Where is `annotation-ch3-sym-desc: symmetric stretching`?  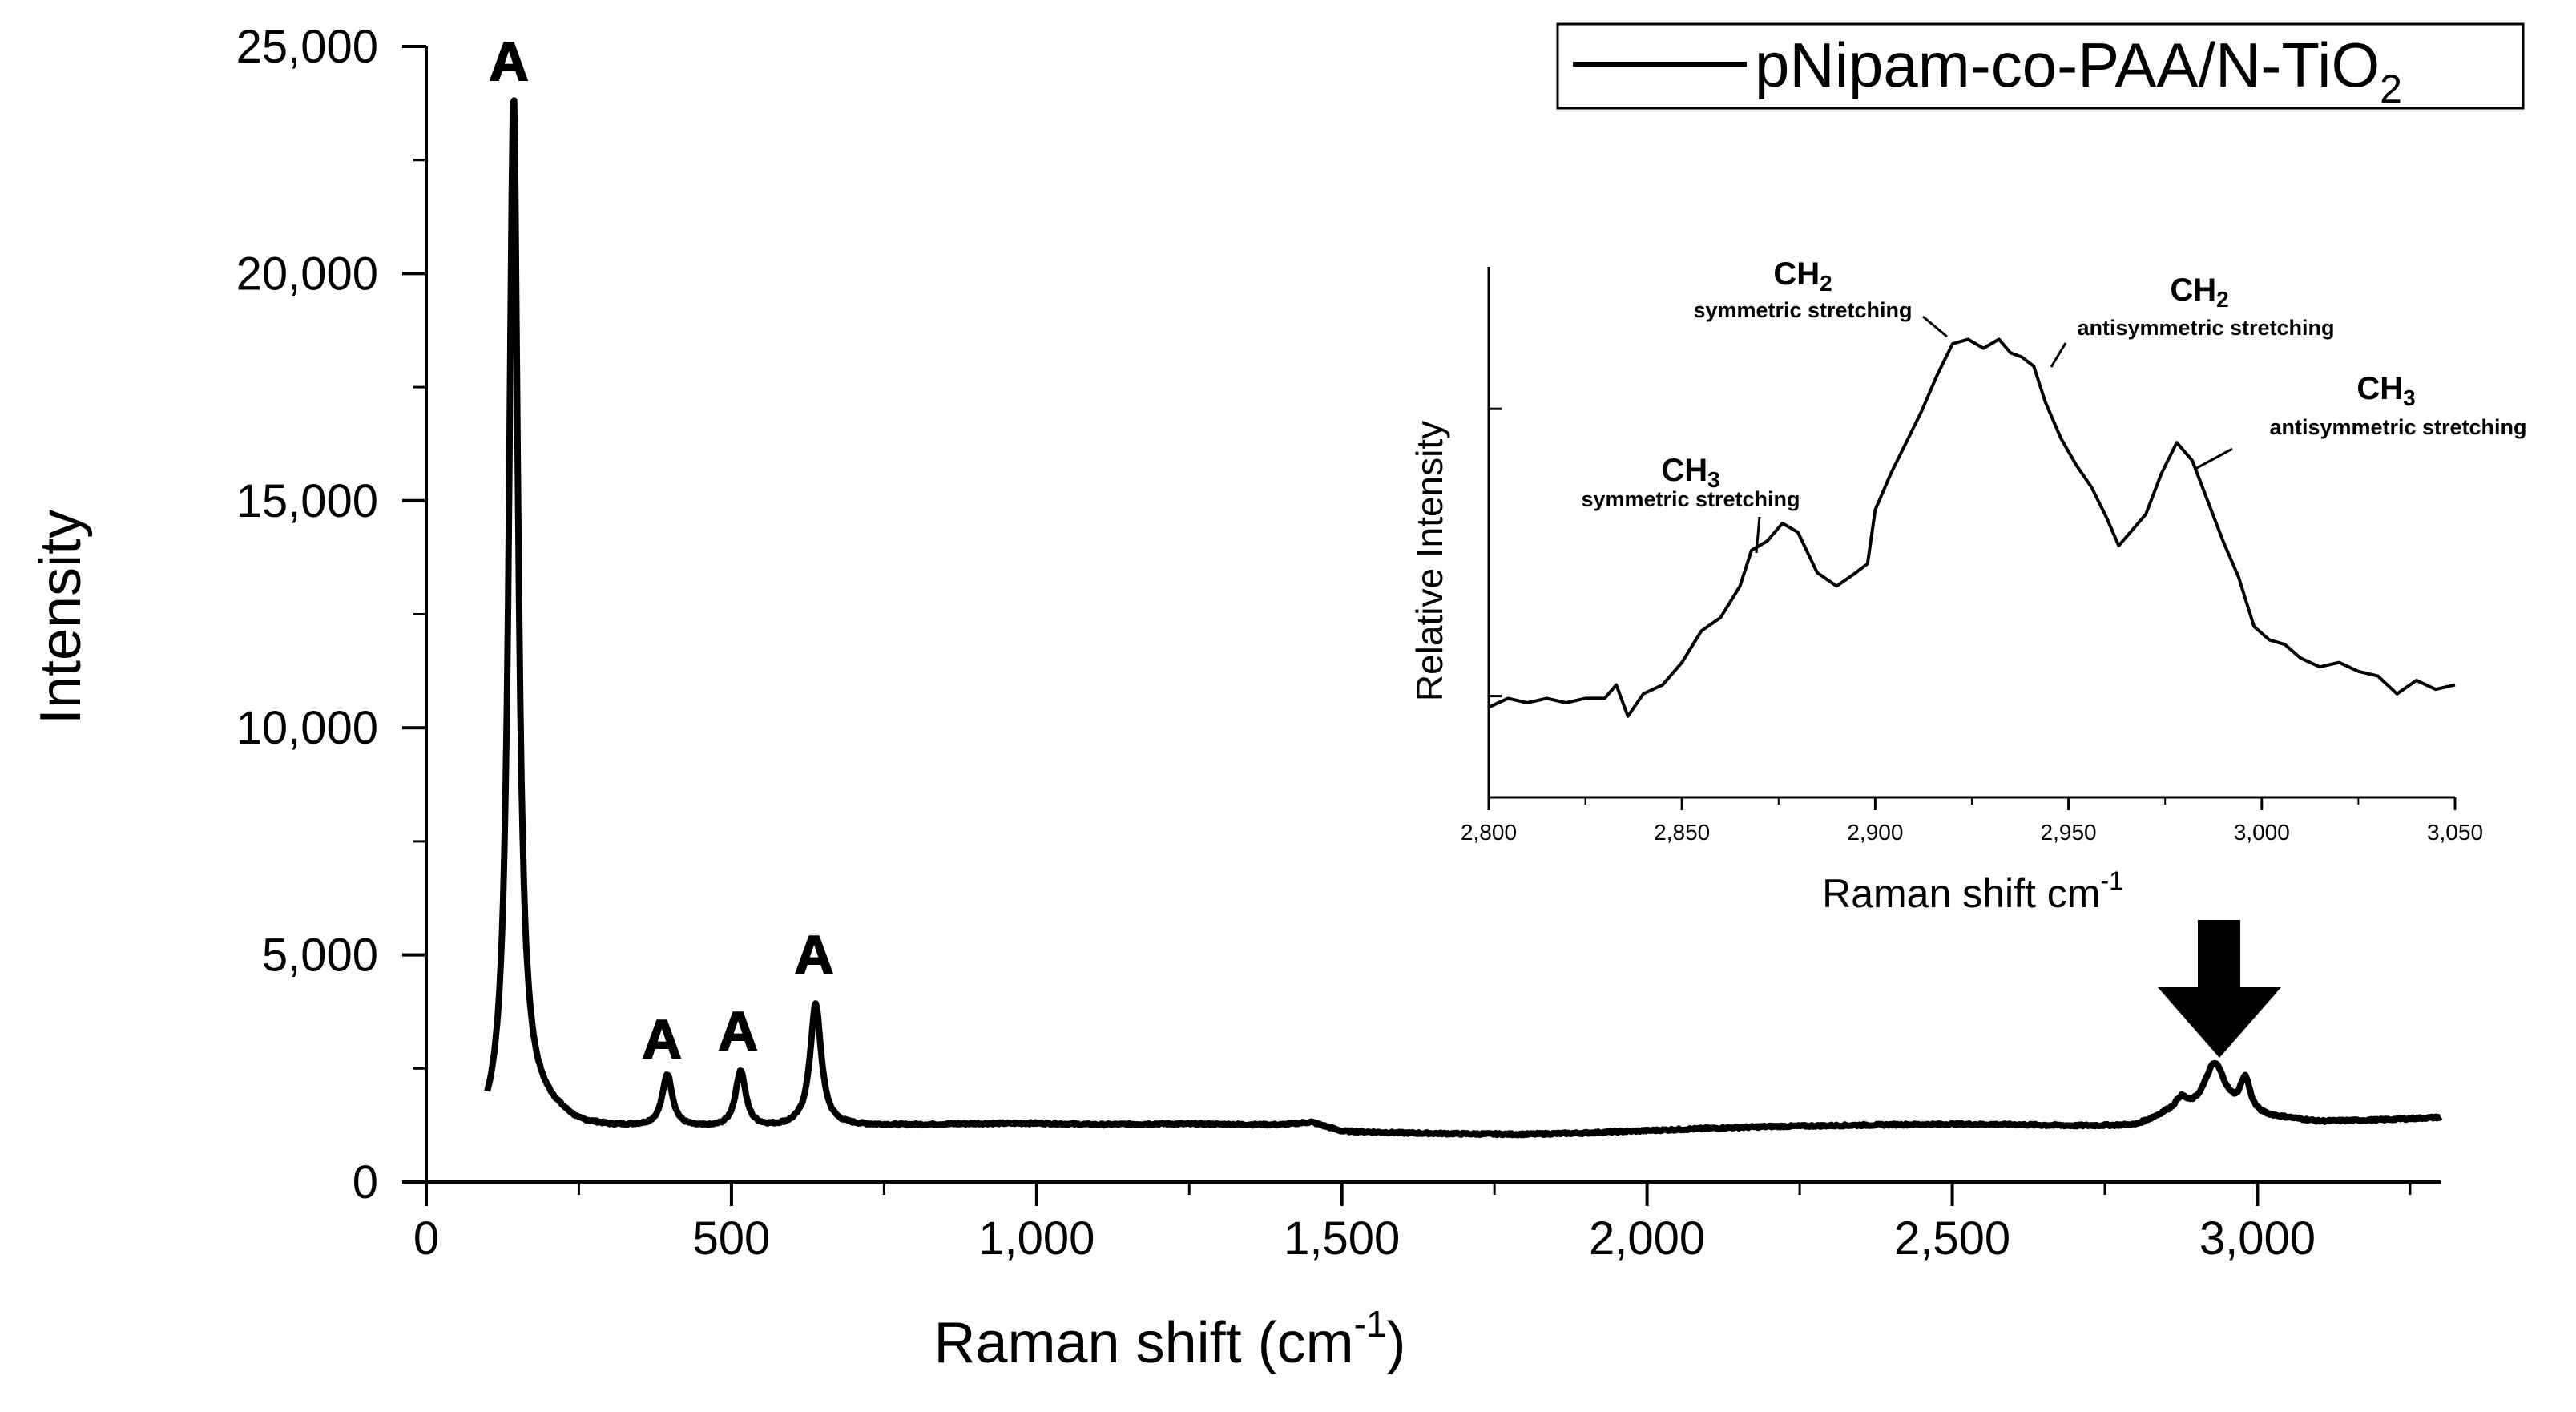 annotation-ch3-sym-desc: symmetric stretching is located at coordinates (1690, 499).